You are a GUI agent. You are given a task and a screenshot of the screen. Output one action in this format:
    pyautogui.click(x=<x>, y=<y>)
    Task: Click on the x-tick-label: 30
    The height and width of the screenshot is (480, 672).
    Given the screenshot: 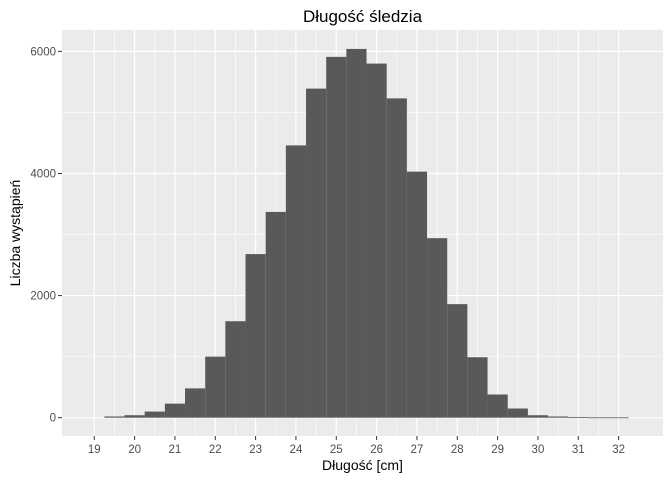 What is the action you would take?
    pyautogui.click(x=538, y=450)
    